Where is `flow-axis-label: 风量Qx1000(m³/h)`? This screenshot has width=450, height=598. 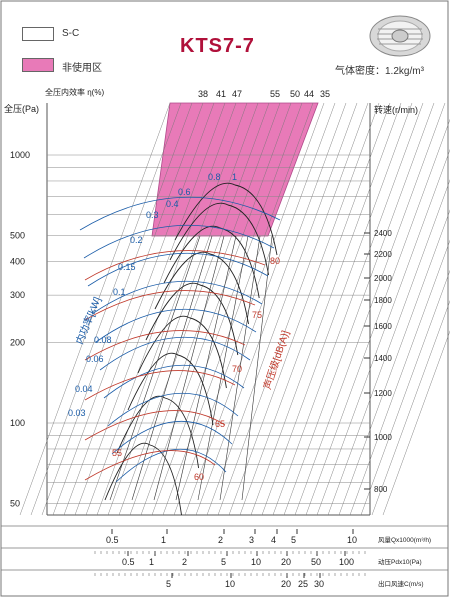
flow-axis-label: 风量Qx1000(m³/h) is located at coordinates (404, 540).